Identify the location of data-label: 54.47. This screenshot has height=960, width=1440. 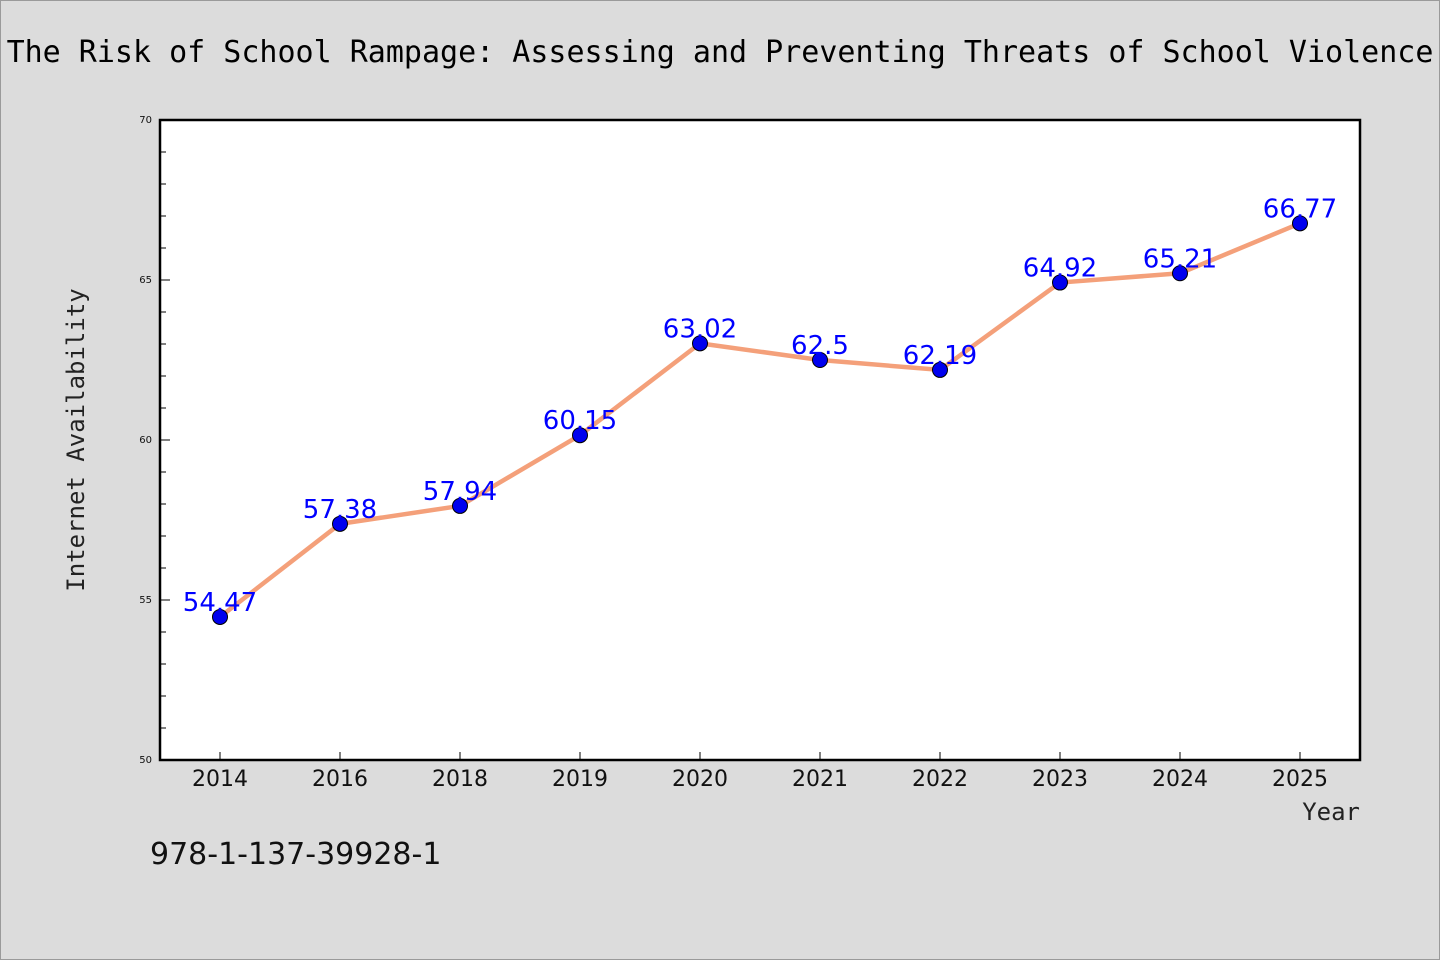
(220, 603).